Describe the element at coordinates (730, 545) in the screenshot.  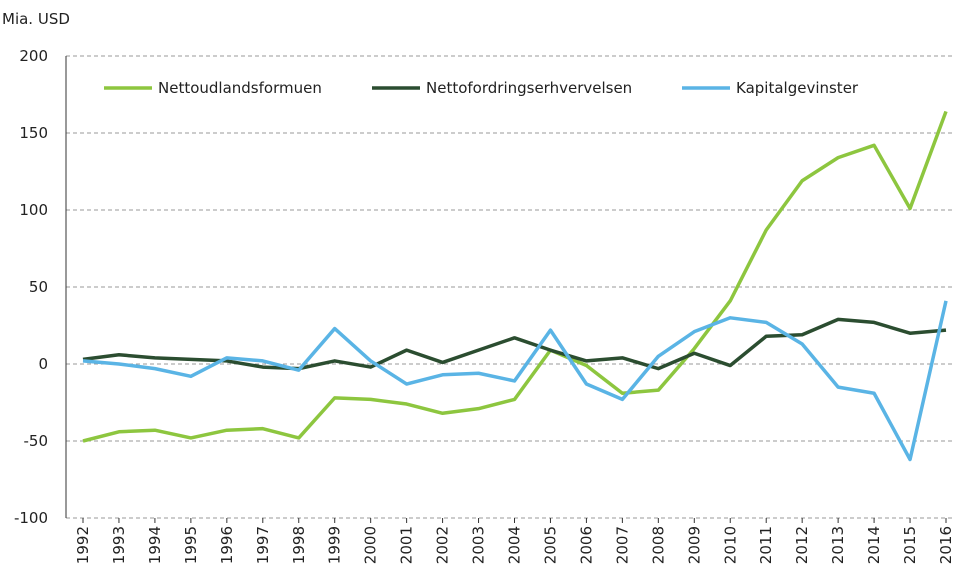
I see `x-tick-label: 2010` at that location.